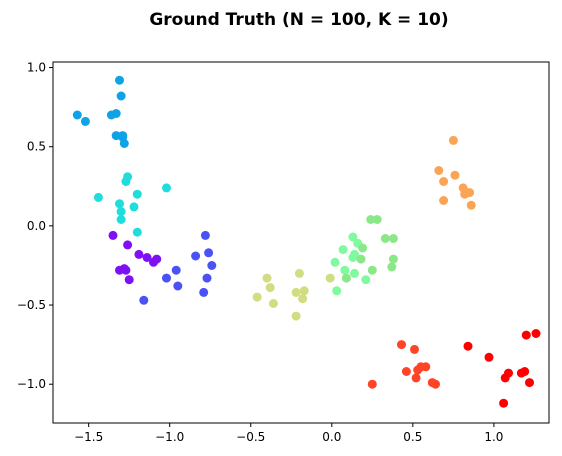 The height and width of the screenshot is (456, 562). Describe the element at coordinates (31, 305) in the screenshot. I see `y-tick-label: −0.5` at that location.